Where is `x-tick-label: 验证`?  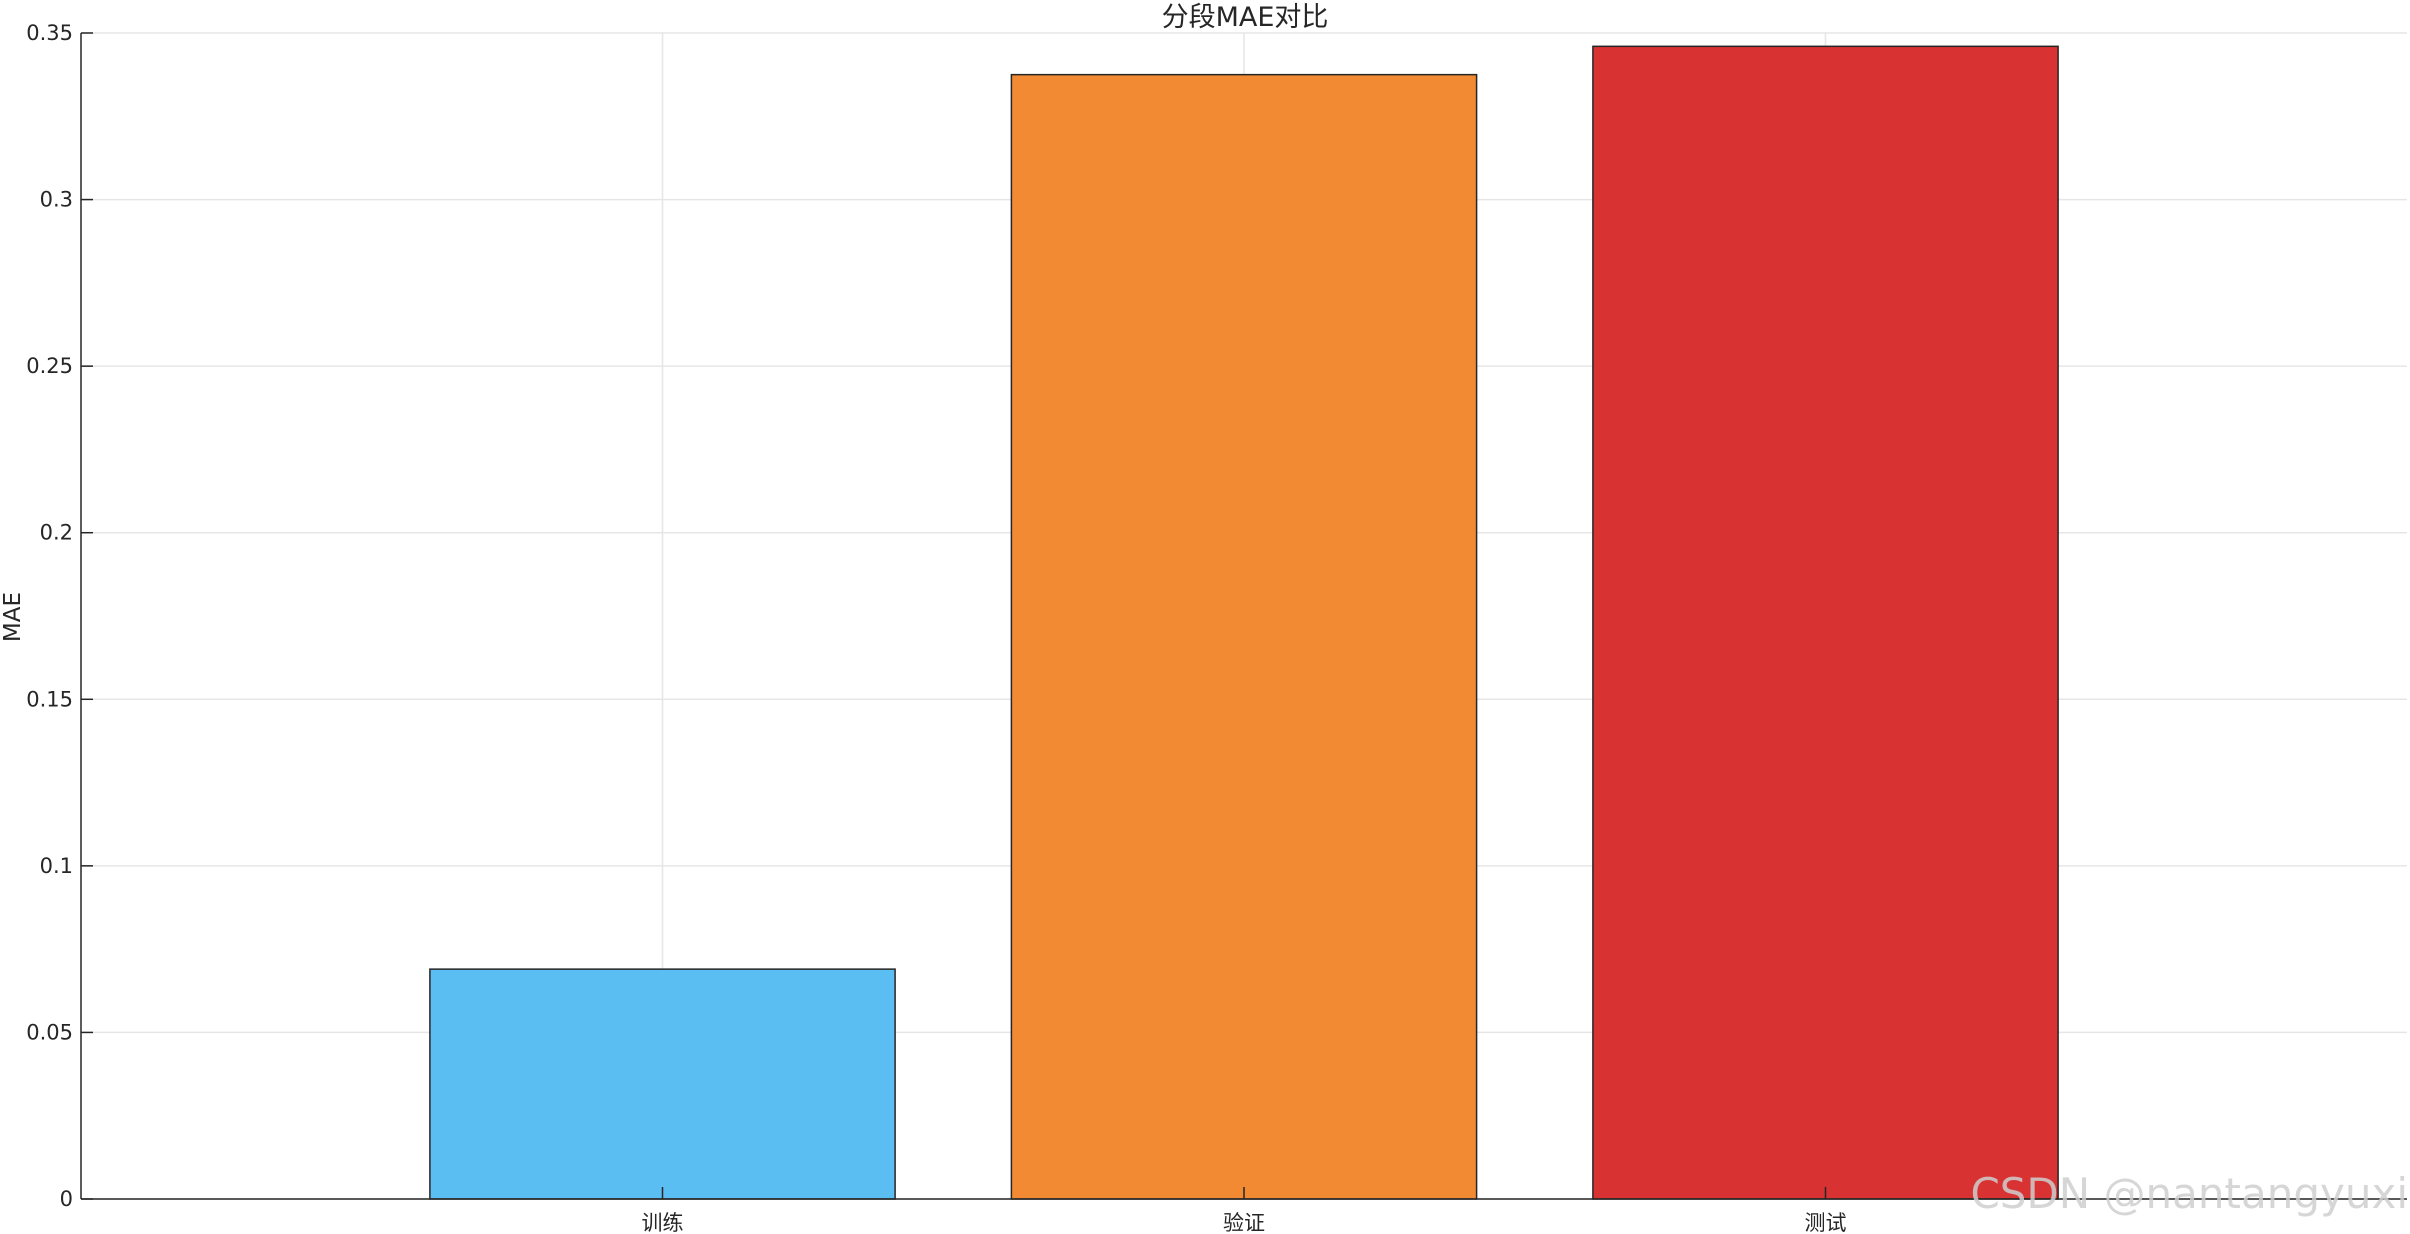
x-tick-label: 验证 is located at coordinates (1244, 1222).